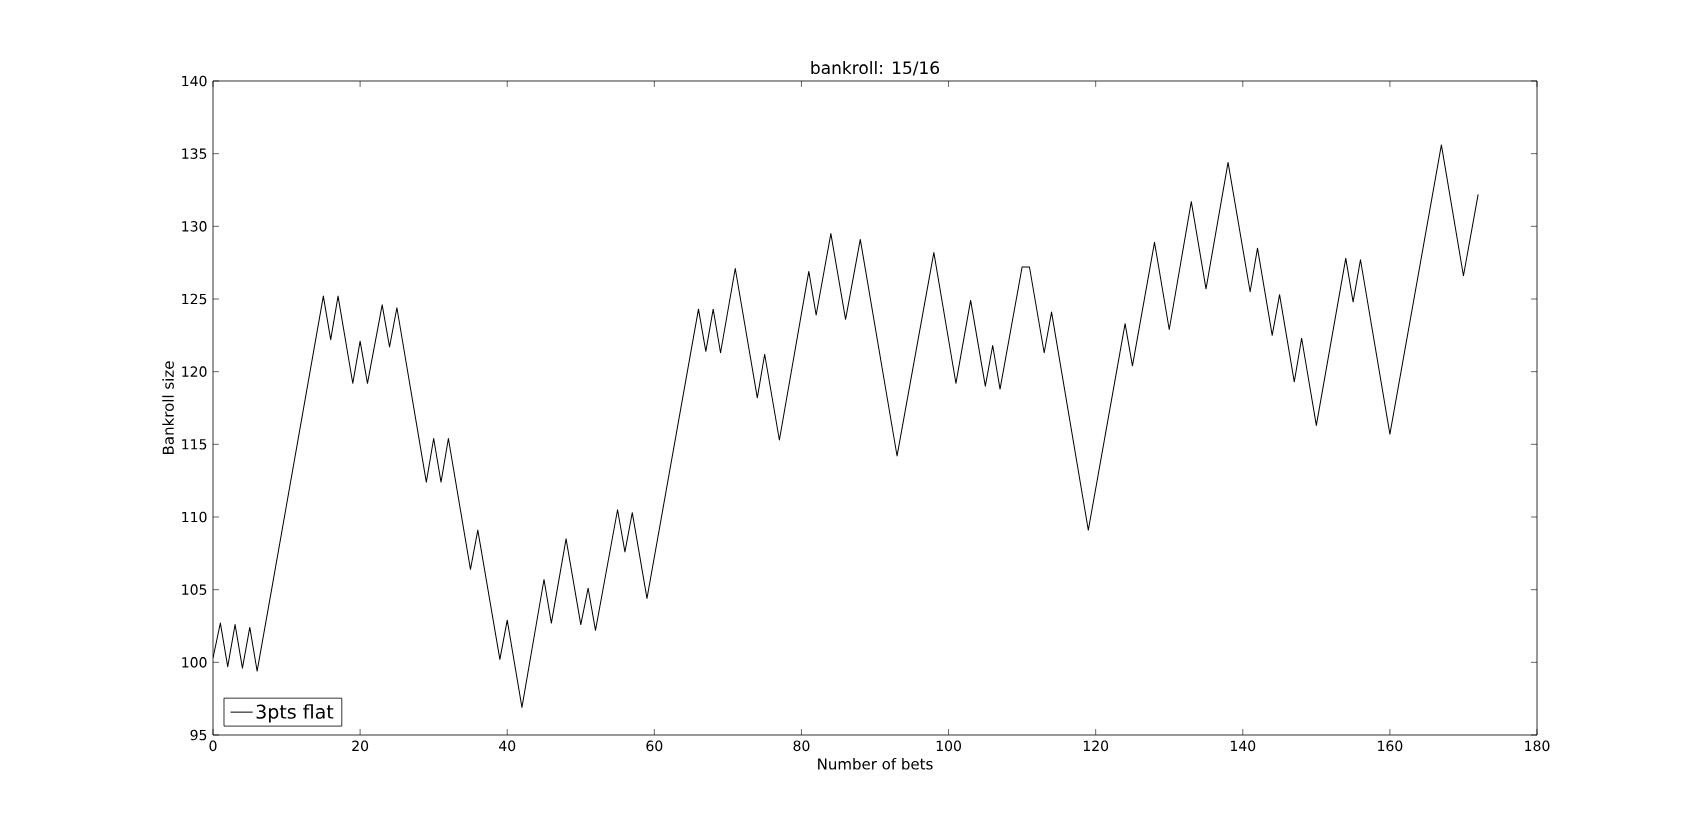 This screenshot has height=817, width=1707. Describe the element at coordinates (360, 746) in the screenshot. I see `x-tick-label: 20` at that location.